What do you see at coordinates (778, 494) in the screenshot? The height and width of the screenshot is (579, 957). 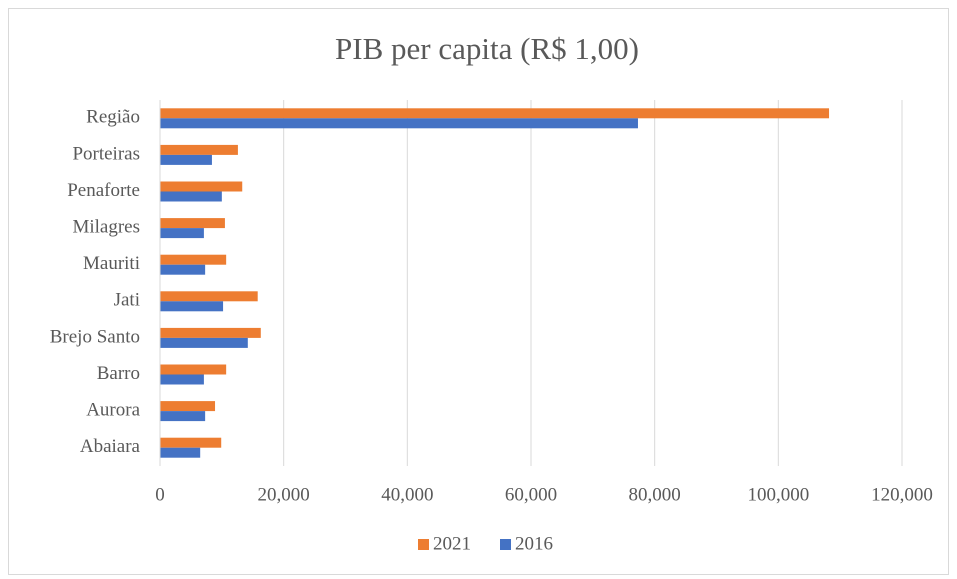 I see `x-tick-label: 100,000` at bounding box center [778, 494].